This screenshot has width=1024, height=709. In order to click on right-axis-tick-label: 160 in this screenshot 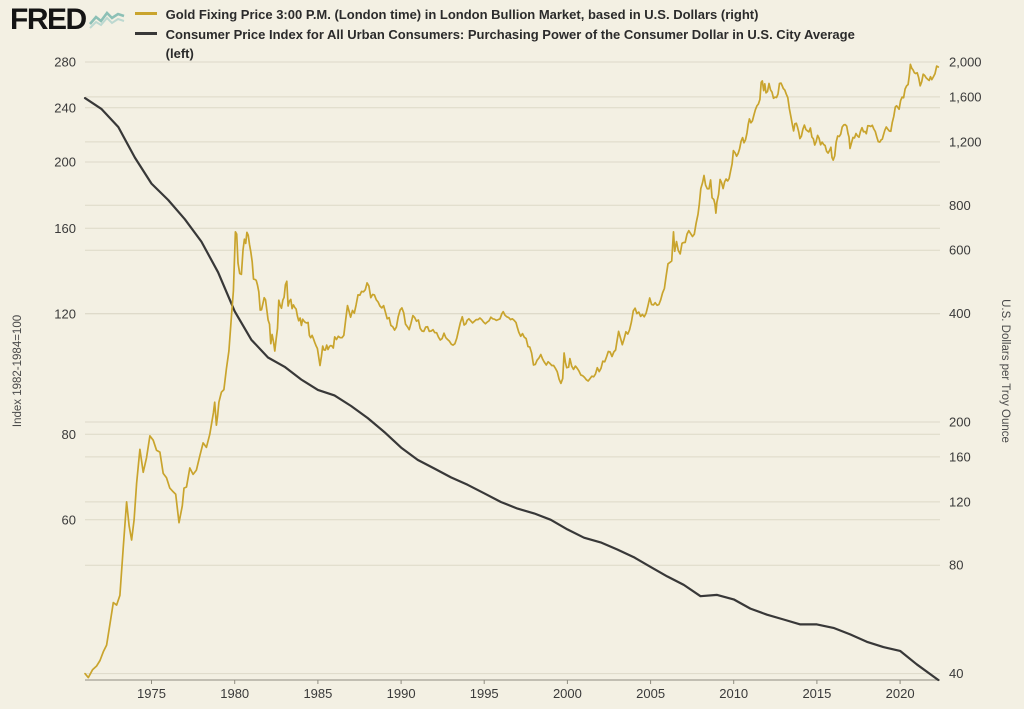, I will do `click(960, 456)`.